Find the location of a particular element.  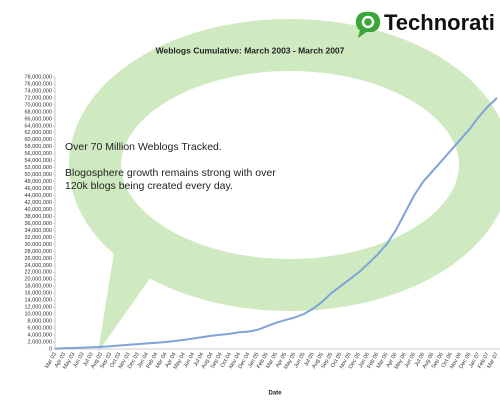

y-tick-label: 52,000,000 is located at coordinates (38, 168).